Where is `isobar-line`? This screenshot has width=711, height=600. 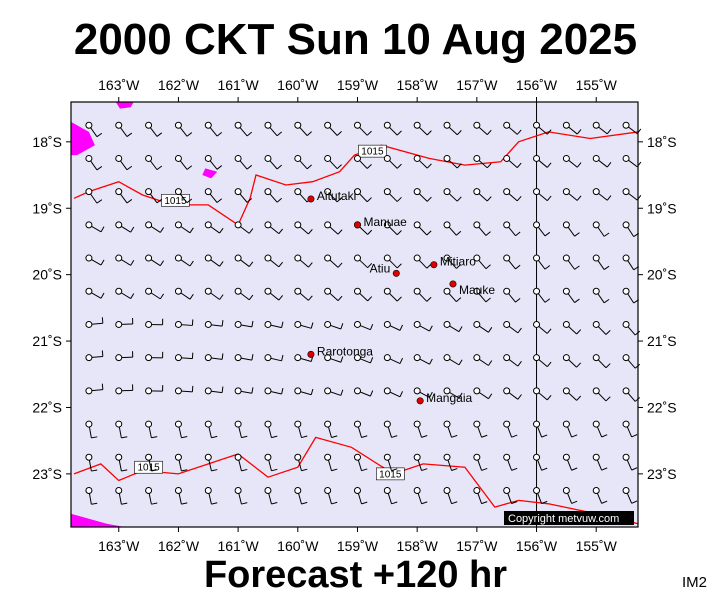 isobar-line is located at coordinates (356, 178).